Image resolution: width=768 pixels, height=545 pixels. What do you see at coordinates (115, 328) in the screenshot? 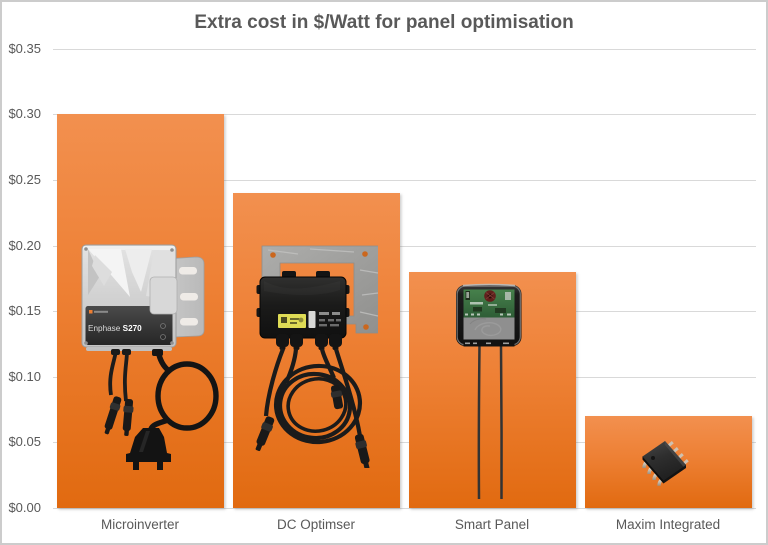
I see `svg-text: Enphase S270` at bounding box center [115, 328].